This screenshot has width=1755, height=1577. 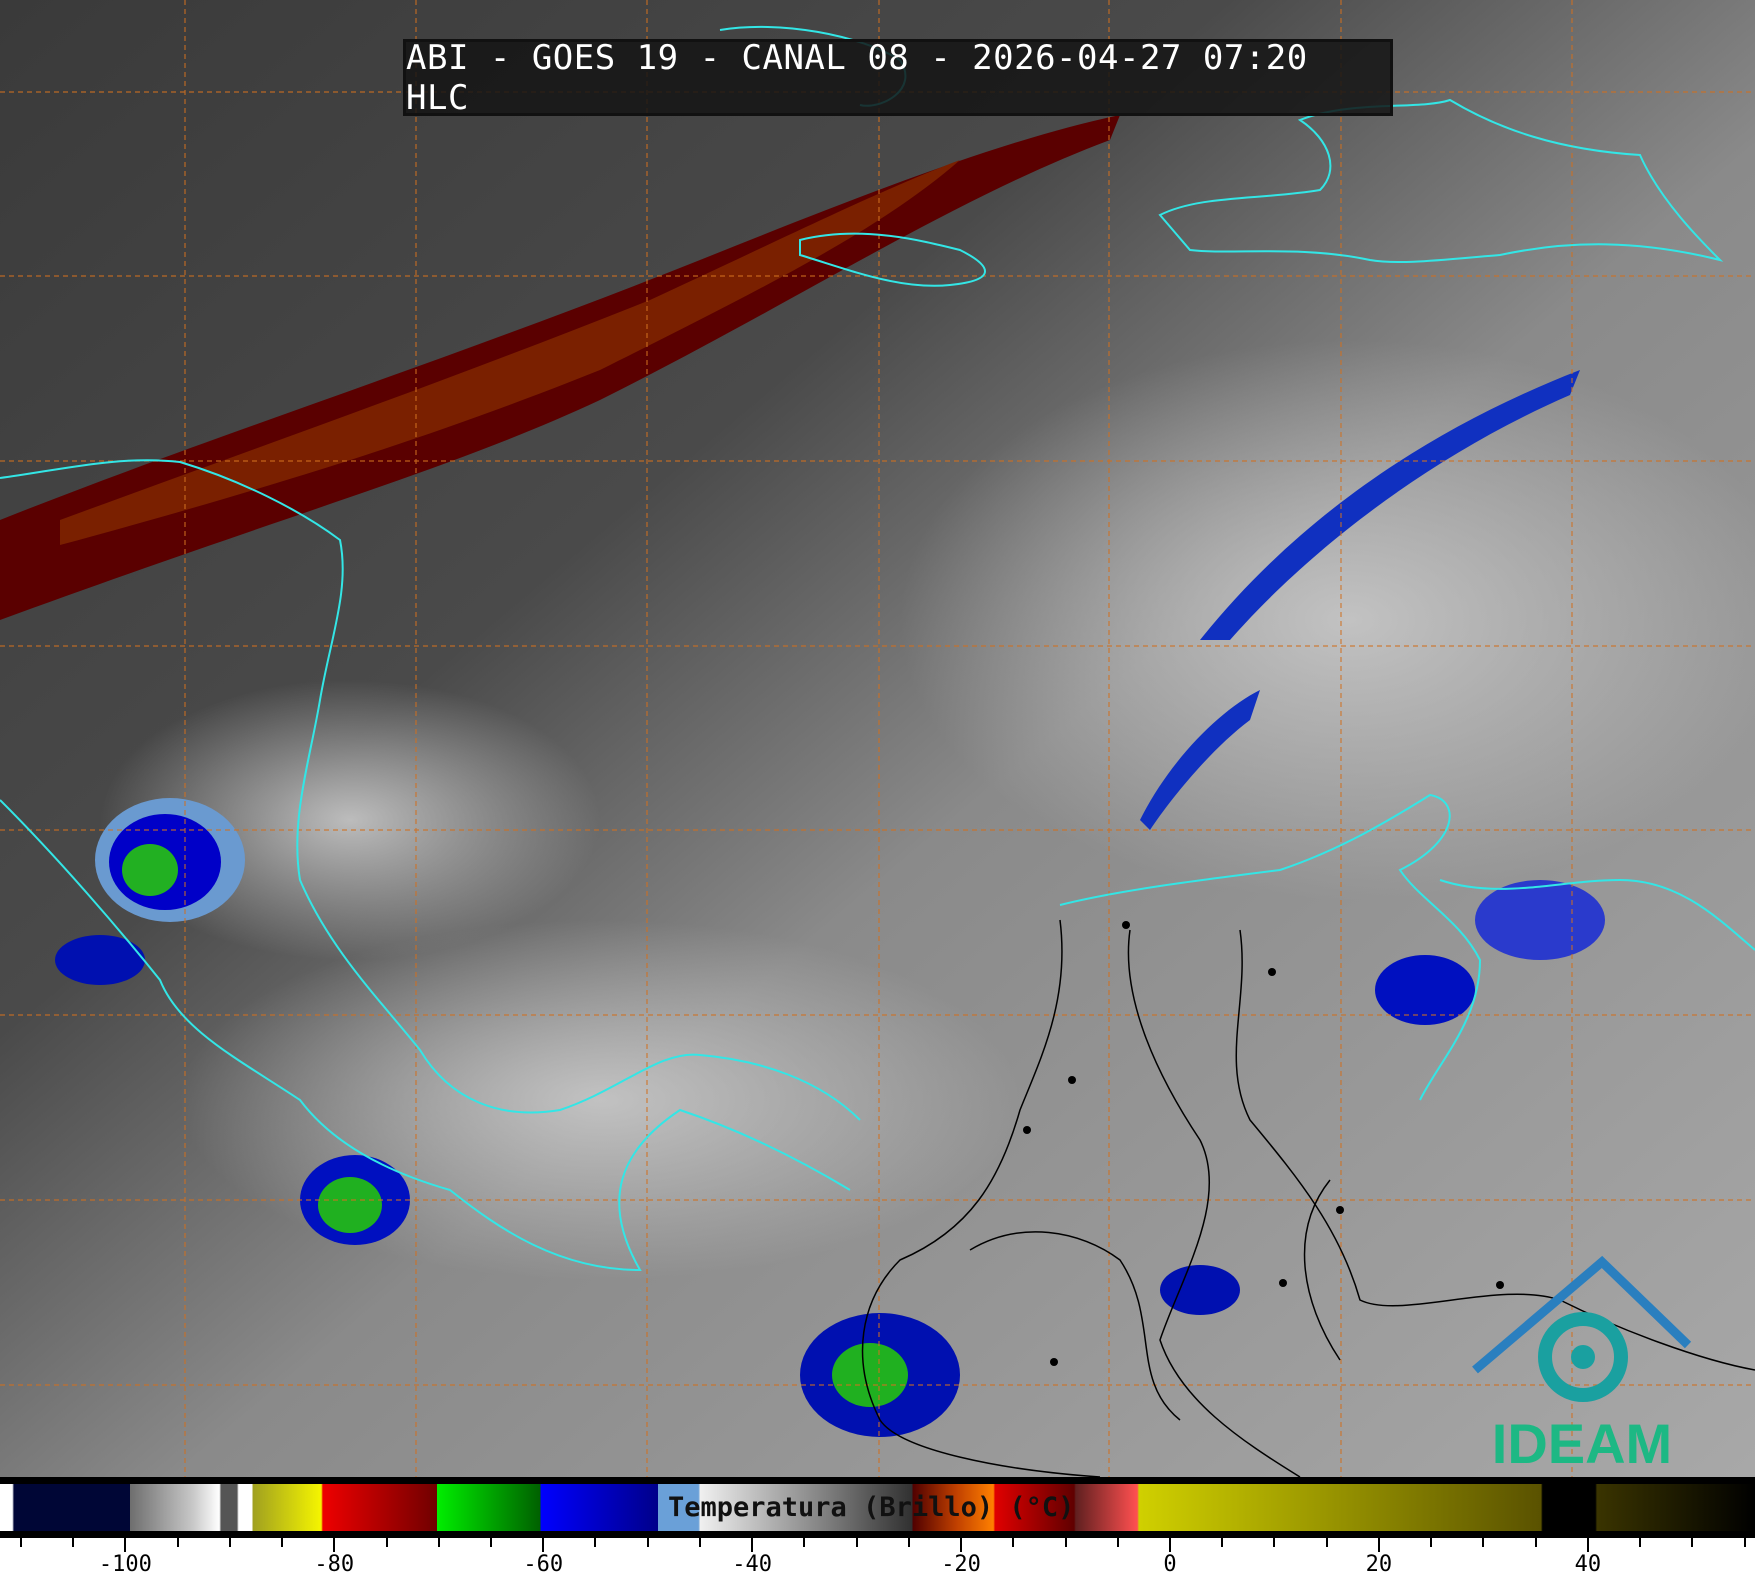 I want to click on colorbar-tick-label: -80, so click(x=334, y=1564).